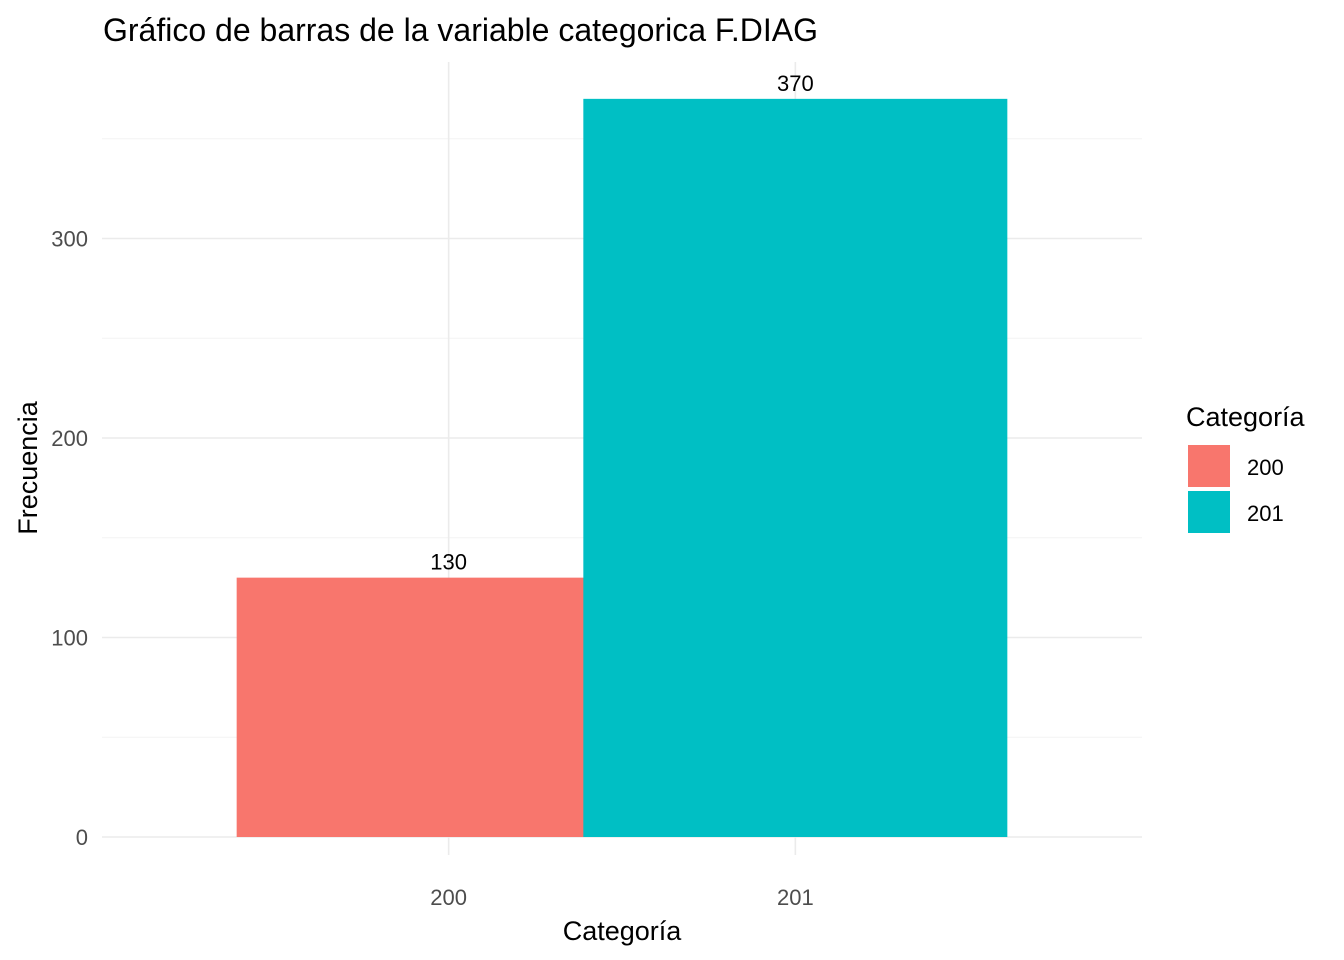 This screenshot has height=960, width=1344. What do you see at coordinates (69, 239) in the screenshot?
I see `y-tick-label: 300` at bounding box center [69, 239].